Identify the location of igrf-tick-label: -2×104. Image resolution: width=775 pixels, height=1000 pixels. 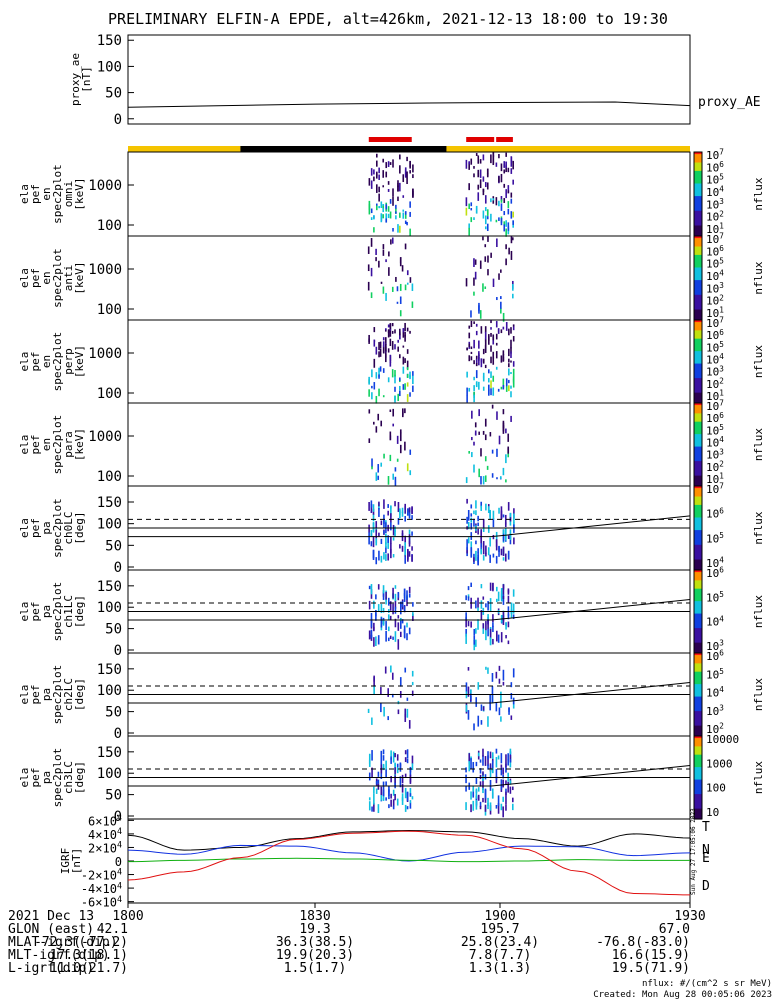
(101, 875).